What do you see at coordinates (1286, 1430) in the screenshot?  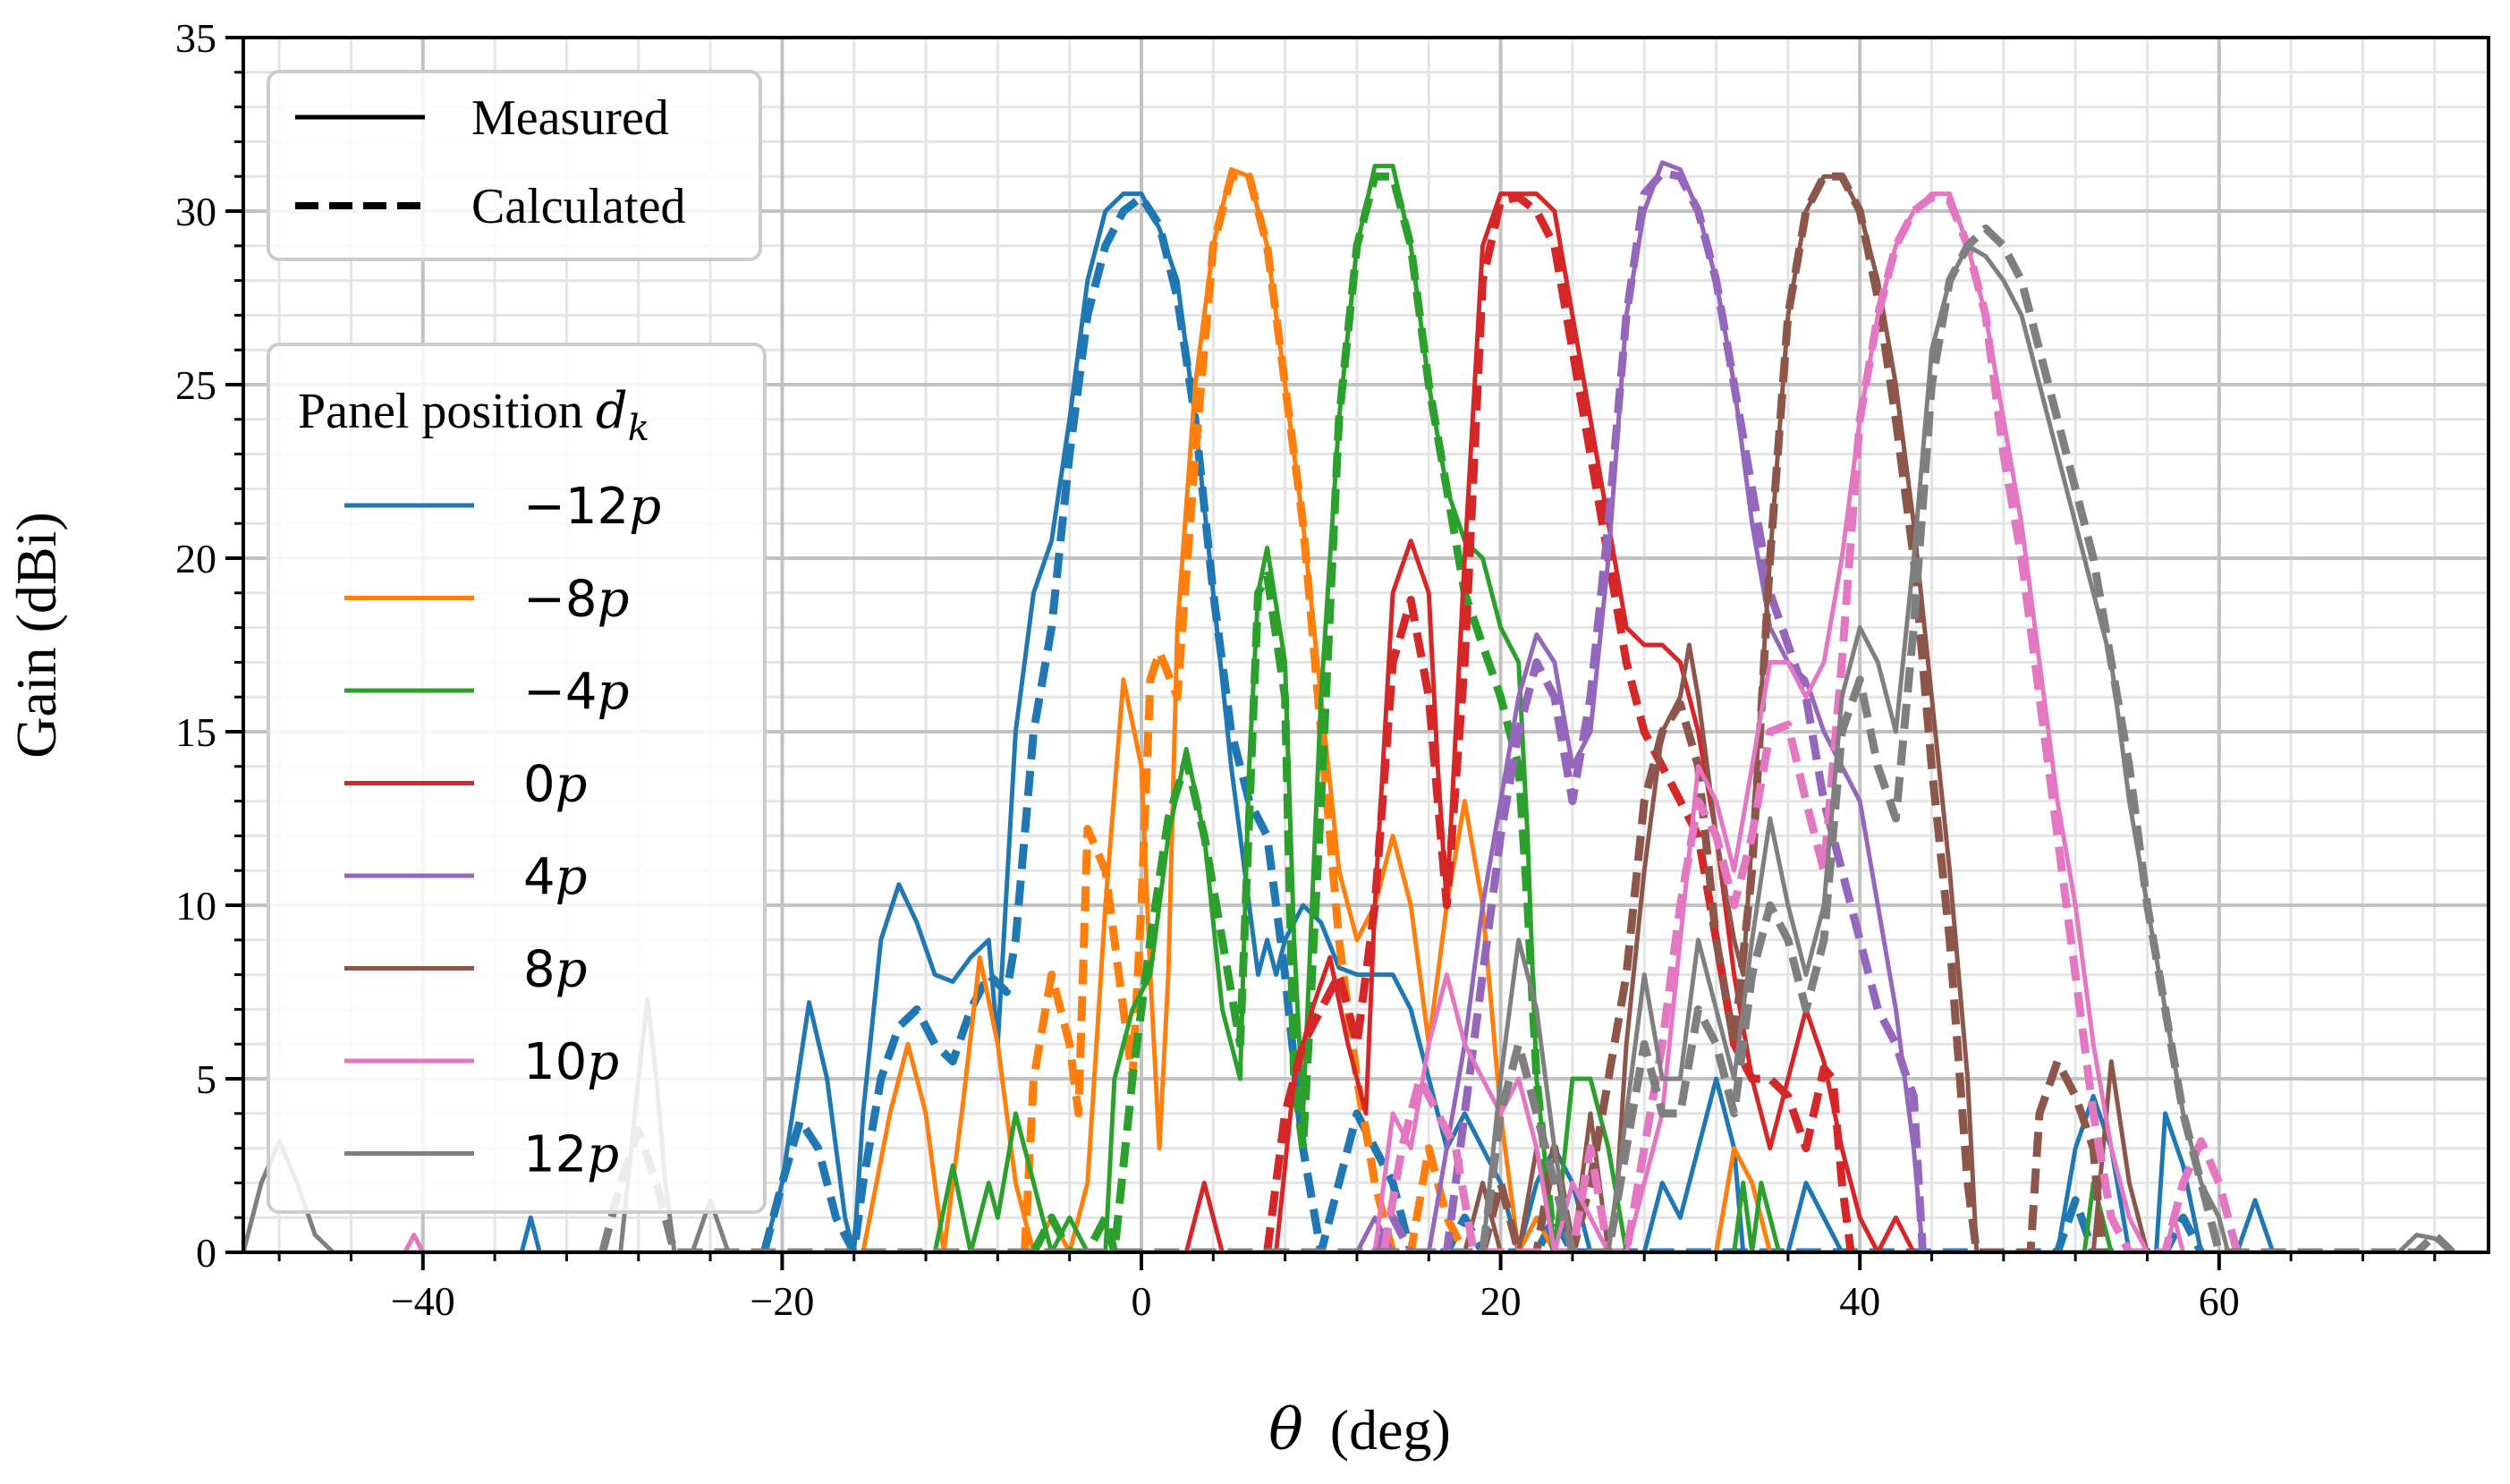 I see `x-axis-symbol: θ` at bounding box center [1286, 1430].